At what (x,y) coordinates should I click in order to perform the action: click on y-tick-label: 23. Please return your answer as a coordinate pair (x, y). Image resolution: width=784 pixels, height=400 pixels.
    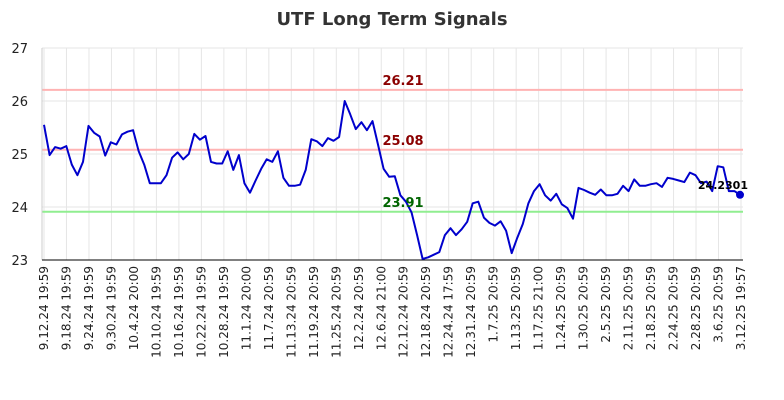
    Looking at the image, I should click on (19, 261).